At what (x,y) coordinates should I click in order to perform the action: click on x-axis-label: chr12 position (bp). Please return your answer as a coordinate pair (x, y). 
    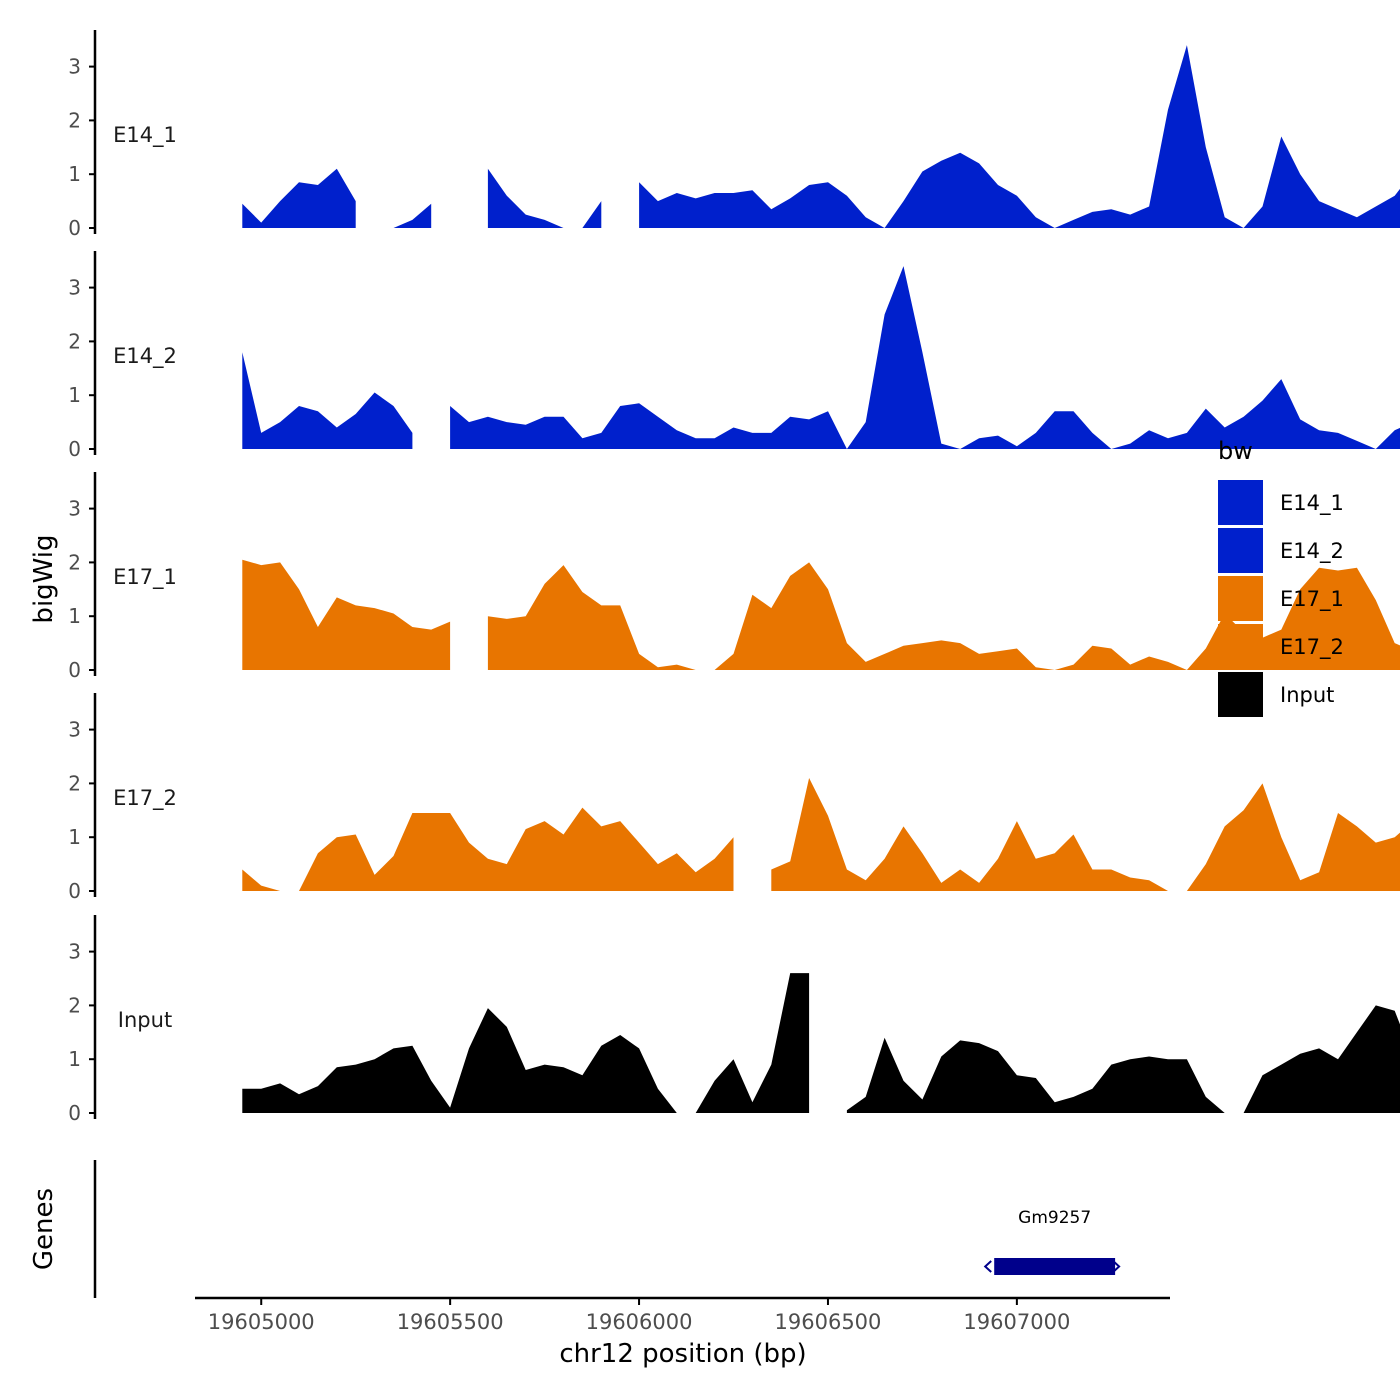
    Looking at the image, I should click on (682, 1354).